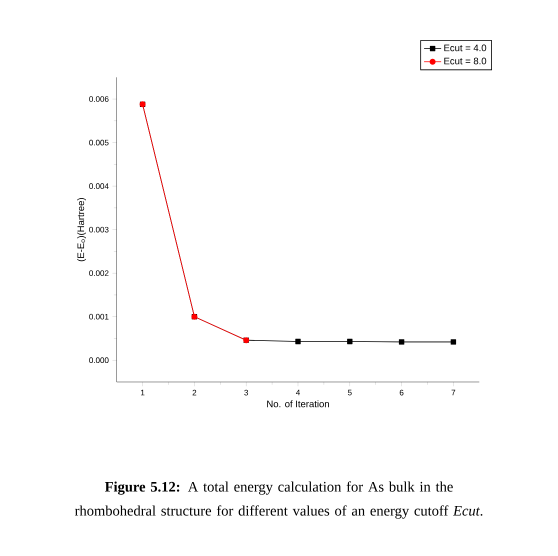  I want to click on x-tick-label: 5, so click(350, 393).